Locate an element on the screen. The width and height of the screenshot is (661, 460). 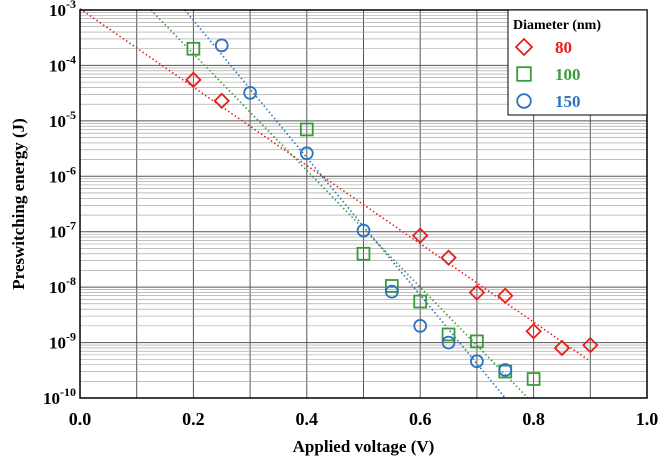
legend-item-80: 80 is located at coordinates (543, 47).